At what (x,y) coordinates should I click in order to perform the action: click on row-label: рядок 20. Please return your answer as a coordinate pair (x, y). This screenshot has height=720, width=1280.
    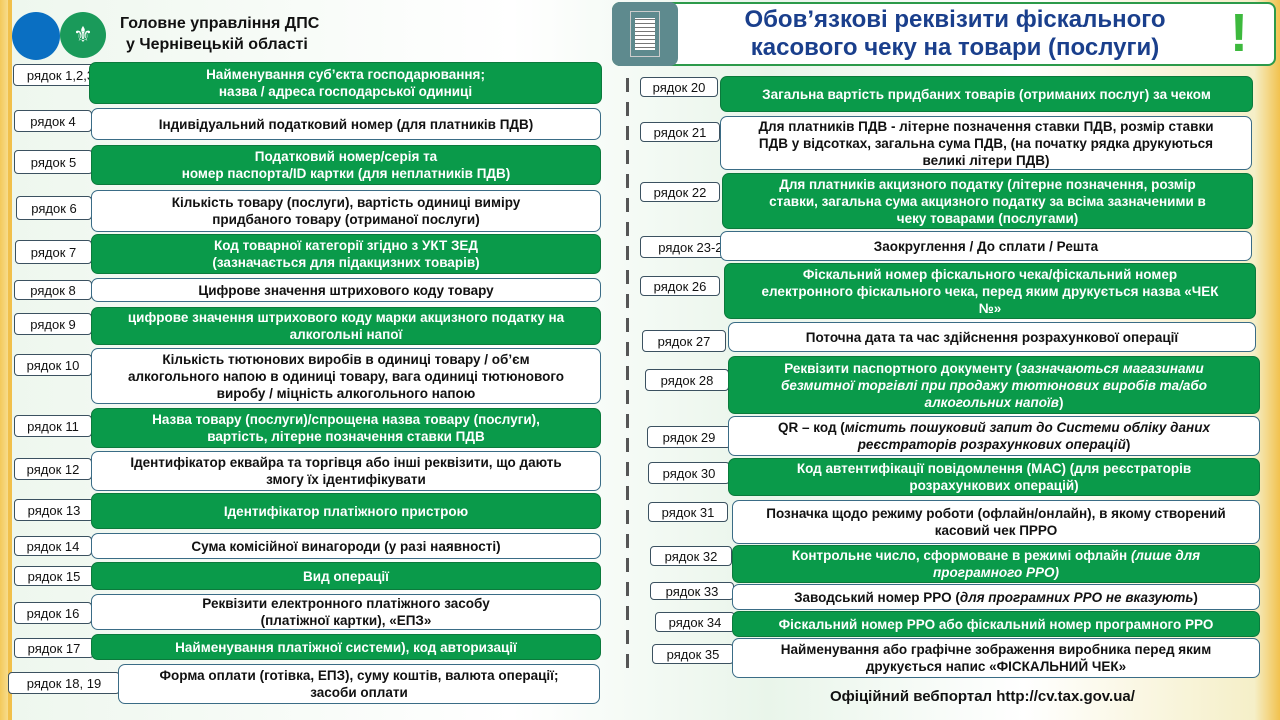
    Looking at the image, I should click on (679, 87).